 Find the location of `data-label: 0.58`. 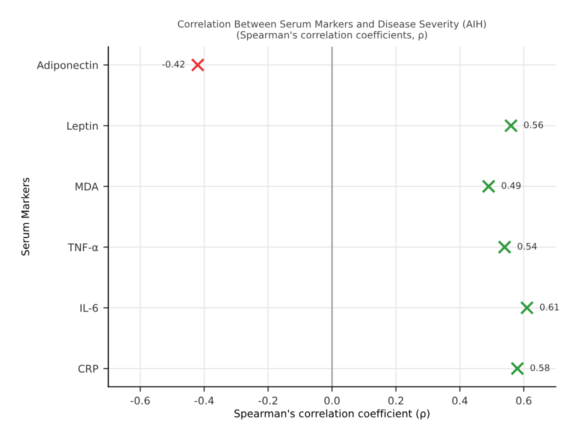

data-label: 0.58 is located at coordinates (540, 368).